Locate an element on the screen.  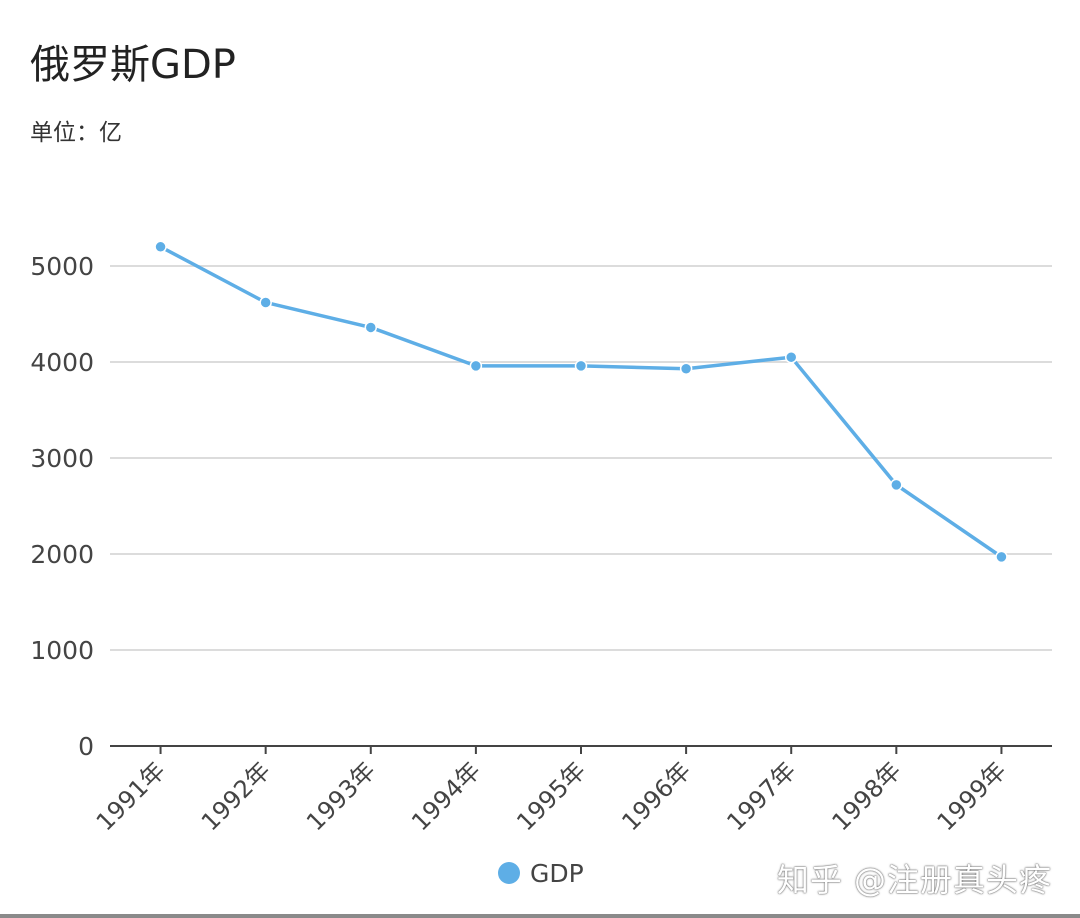
y-tick-label: 1000 is located at coordinates (62, 650).